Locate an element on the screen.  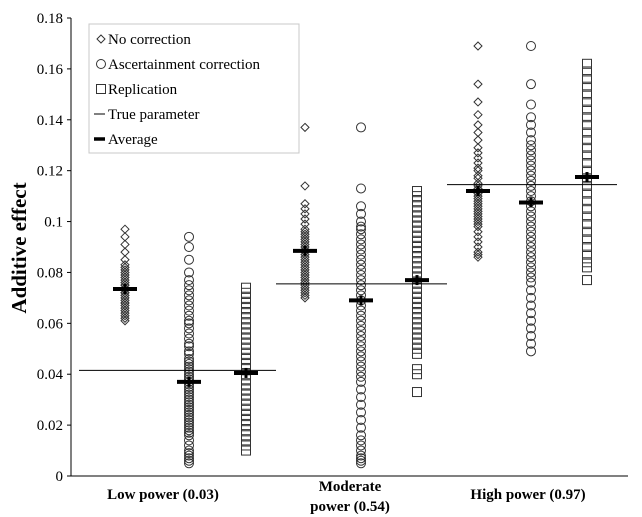
legend-label: Ascertainment correction is located at coordinates (184, 65).